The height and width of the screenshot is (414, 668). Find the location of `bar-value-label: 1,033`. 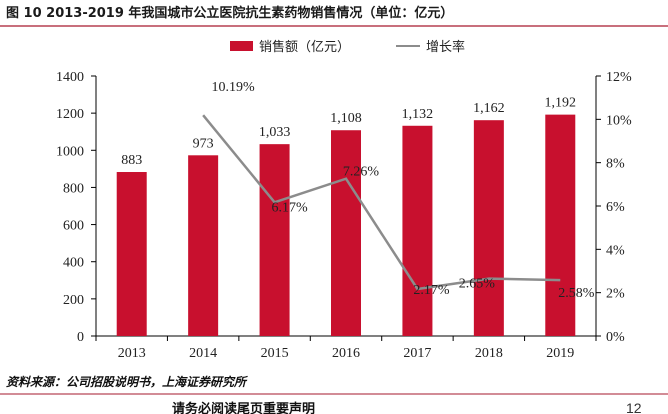

bar-value-label: 1,033 is located at coordinates (275, 132).